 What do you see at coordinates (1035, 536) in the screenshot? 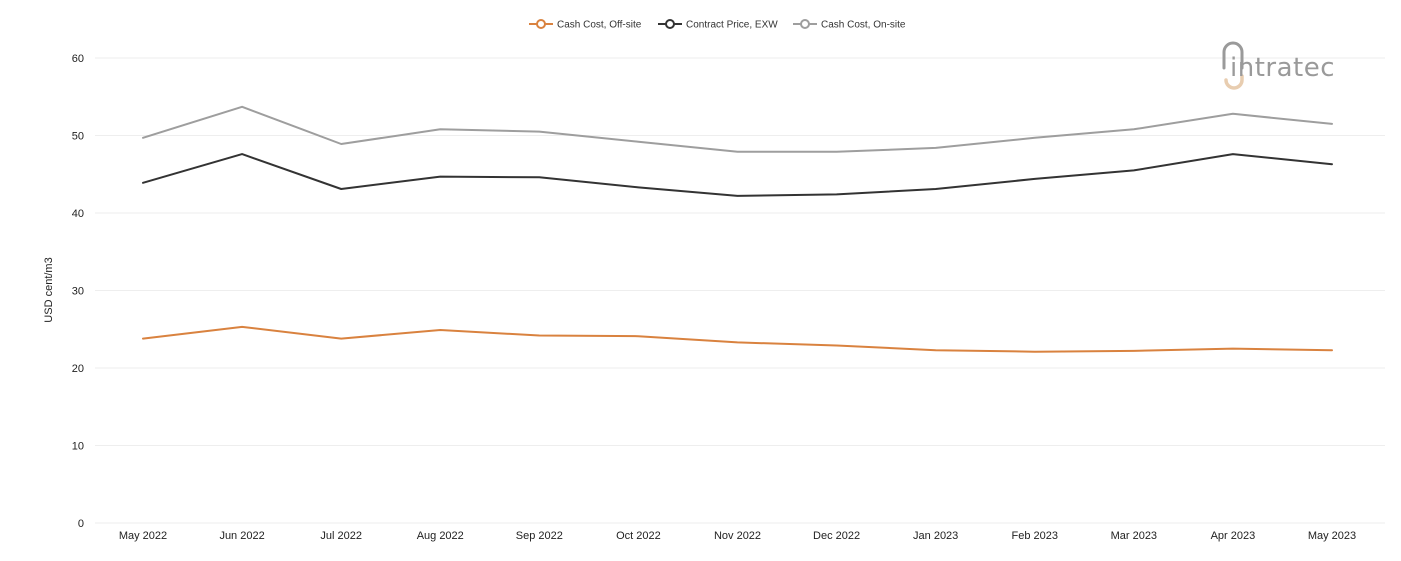
I see `x-tick-label: Feb 2023` at bounding box center [1035, 536].